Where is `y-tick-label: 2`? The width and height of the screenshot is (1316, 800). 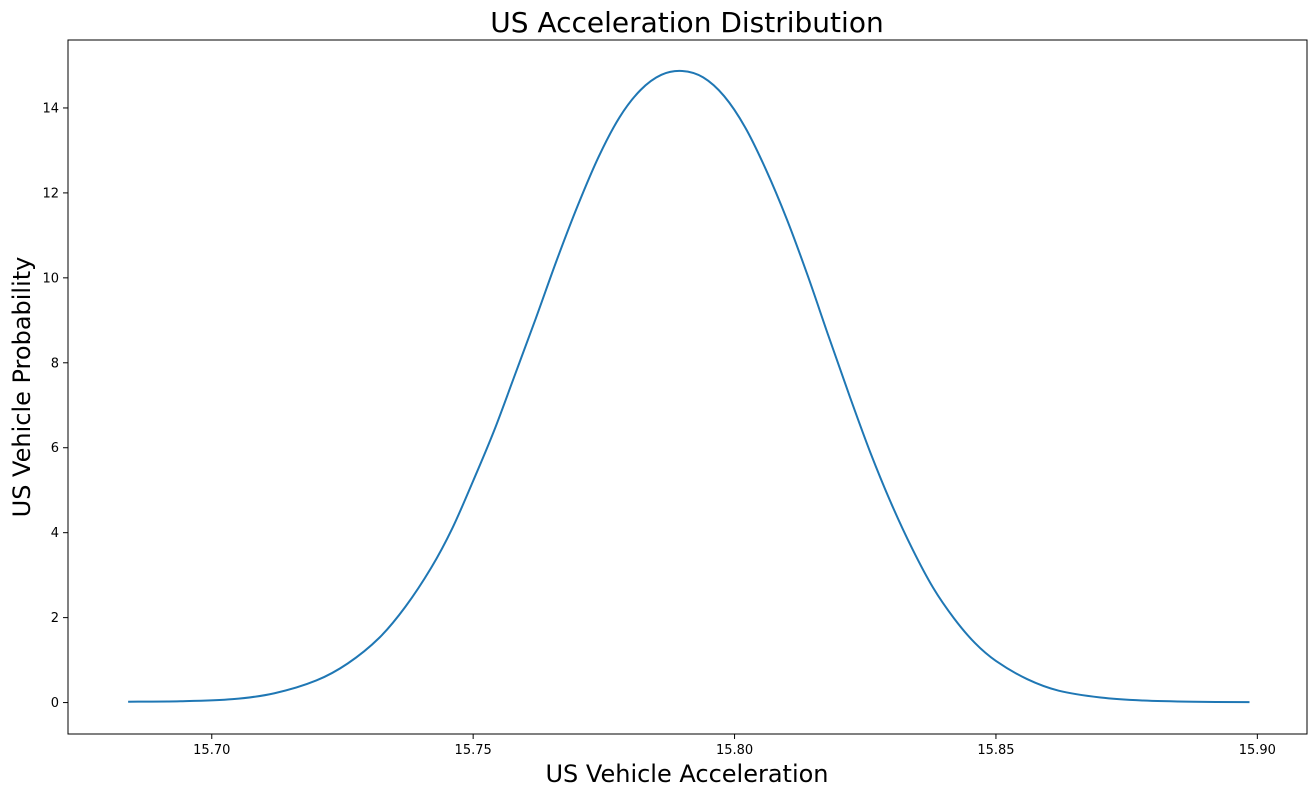
y-tick-label: 2 is located at coordinates (55, 618).